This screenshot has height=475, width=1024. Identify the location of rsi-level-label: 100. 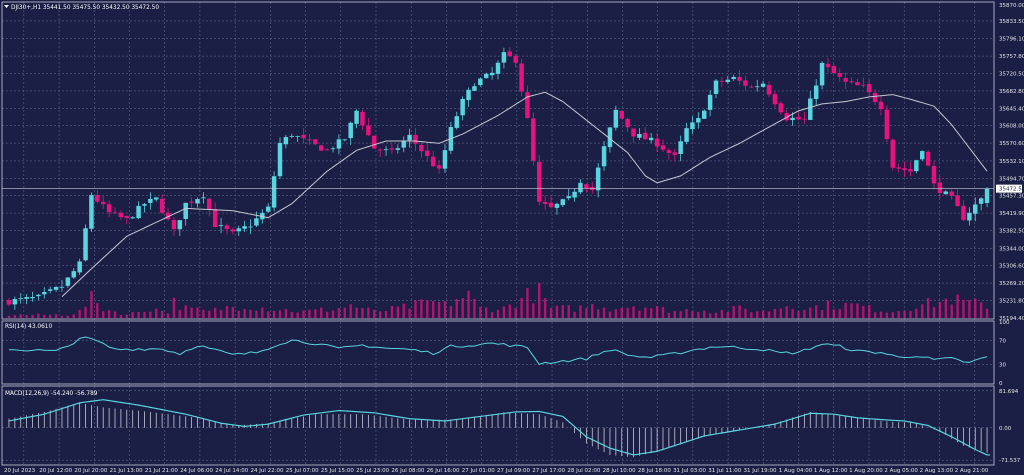
(1004, 323).